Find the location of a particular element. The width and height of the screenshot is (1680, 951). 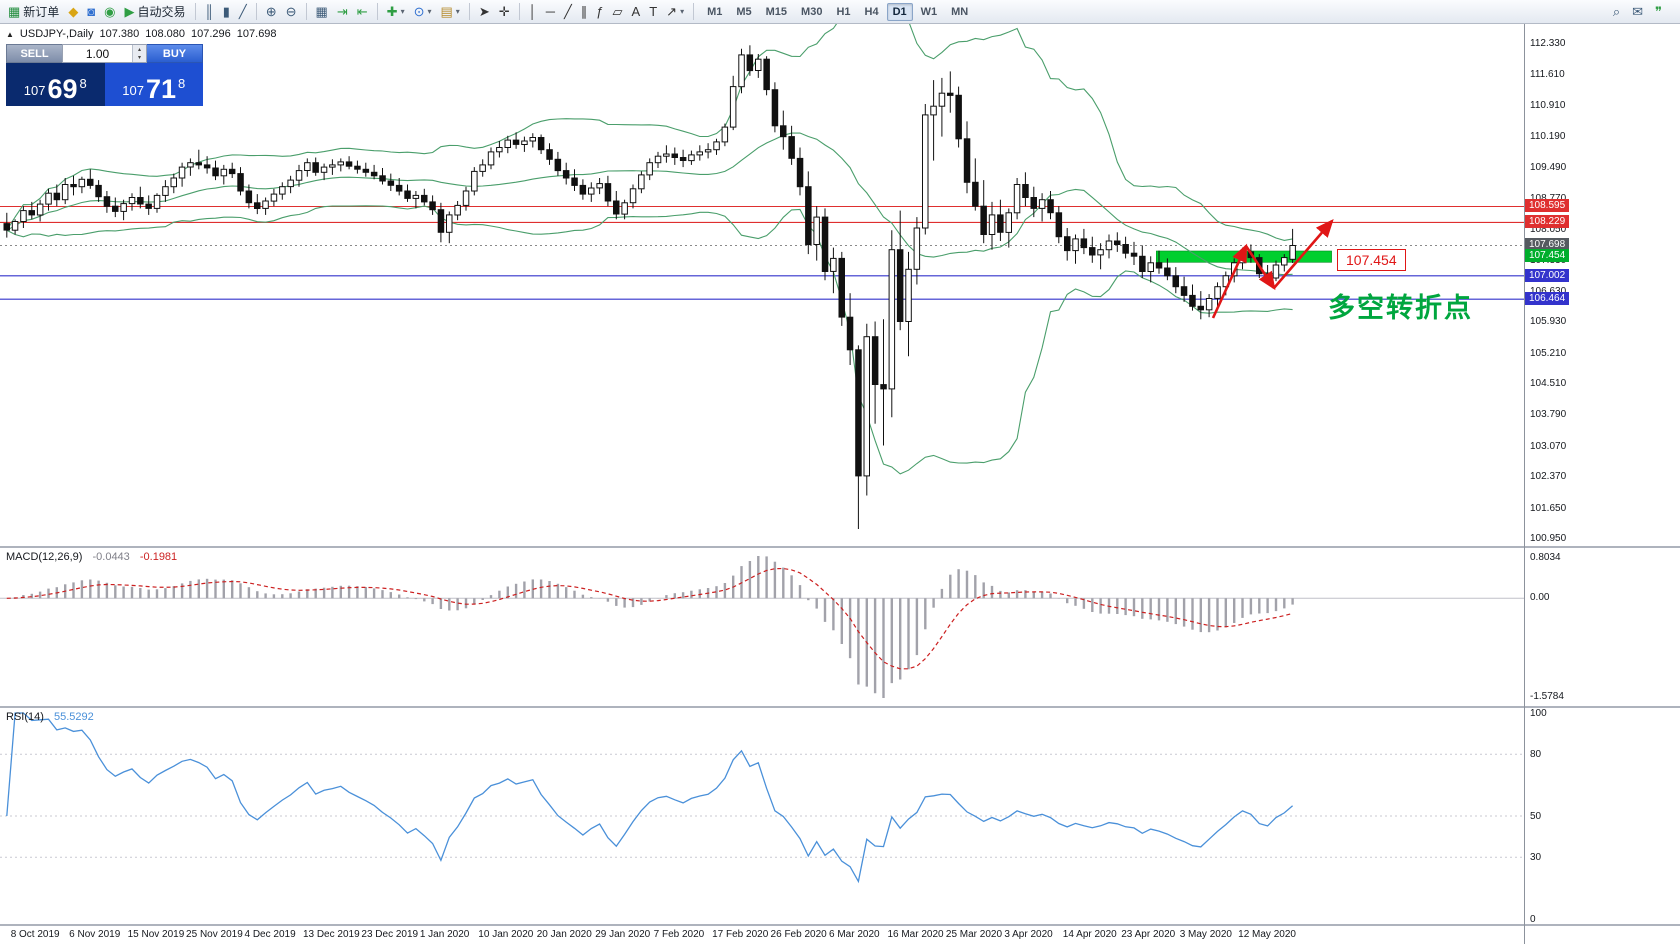

toolbar-right-icons: ⌕ ✉ ❞ is located at coordinates (1642, 12).